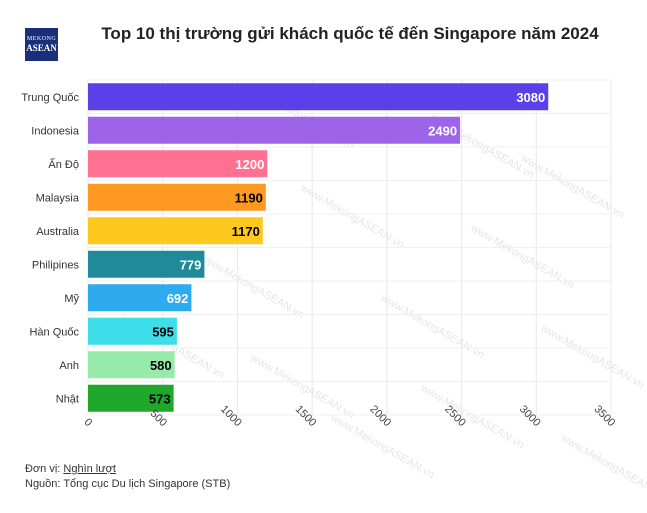 The image size is (647, 513). I want to click on value-label: 779, so click(191, 264).